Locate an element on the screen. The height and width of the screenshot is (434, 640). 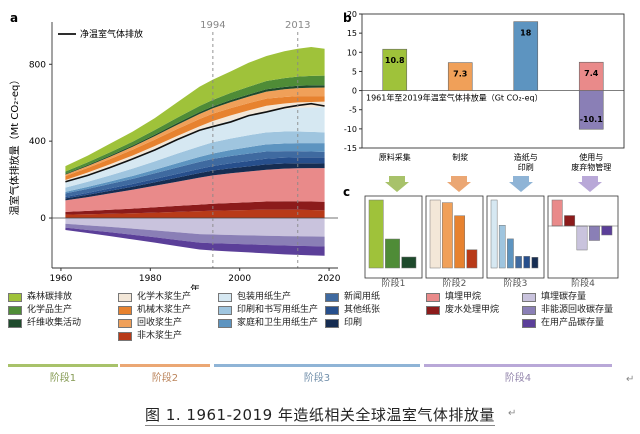
legend-item-nonwood_pulp: 非木浆生产 is located at coordinates (150, 336).